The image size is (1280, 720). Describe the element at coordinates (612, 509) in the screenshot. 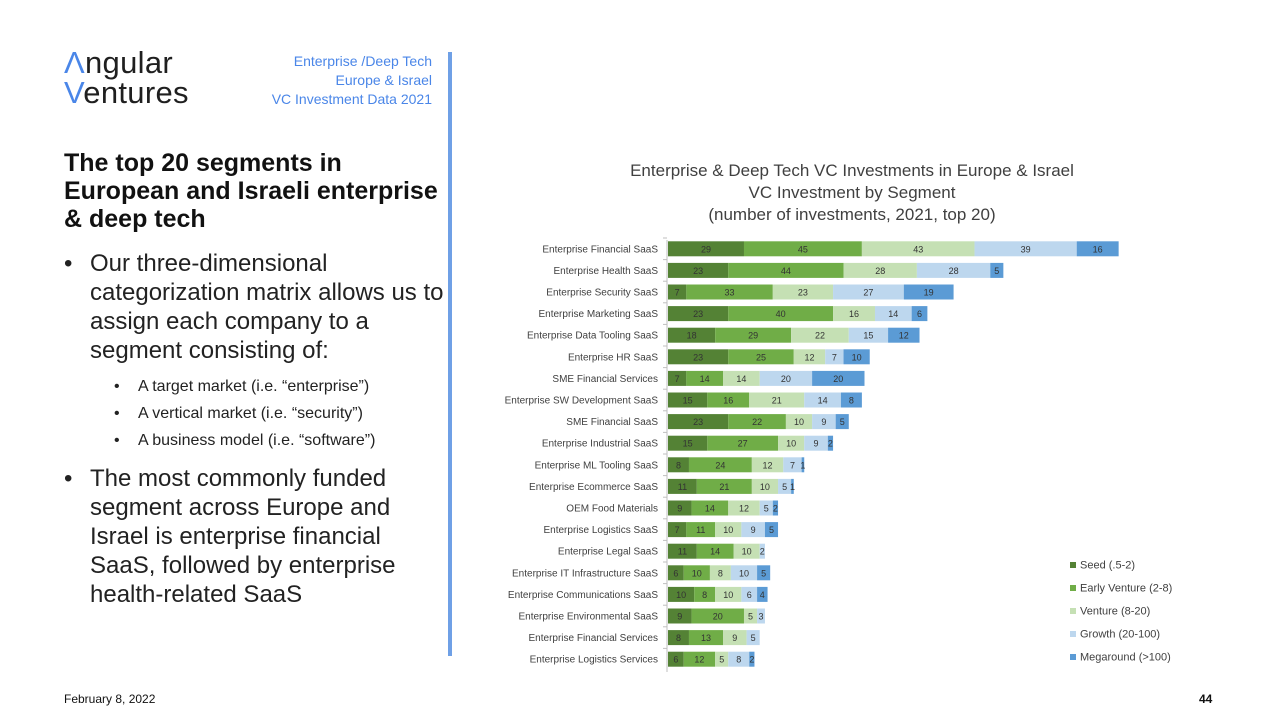

I see `category-label: OEM Food Materials` at that location.